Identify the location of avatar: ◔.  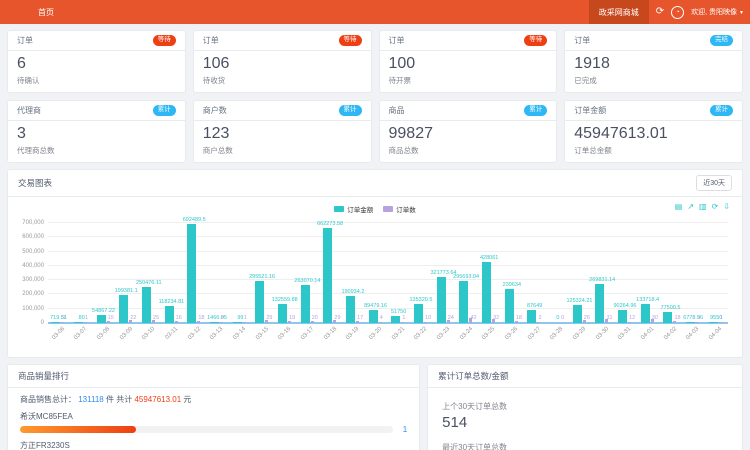
(678, 12).